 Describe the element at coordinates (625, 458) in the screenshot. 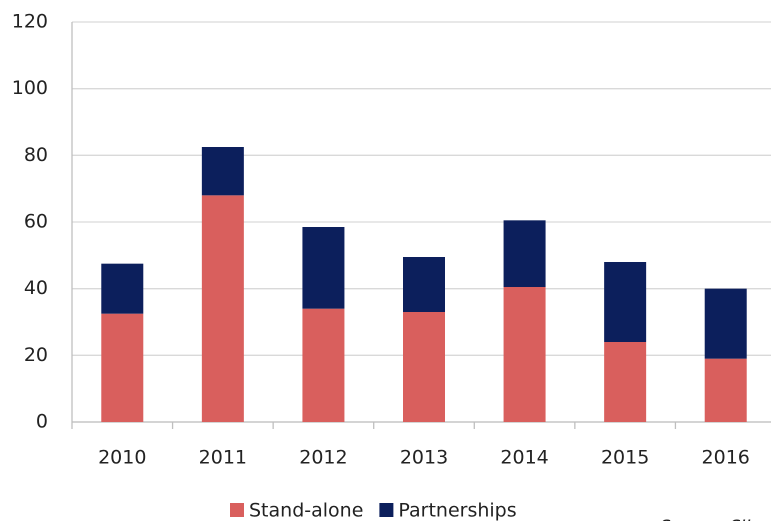

I see `x-tick-label: 2015` at that location.